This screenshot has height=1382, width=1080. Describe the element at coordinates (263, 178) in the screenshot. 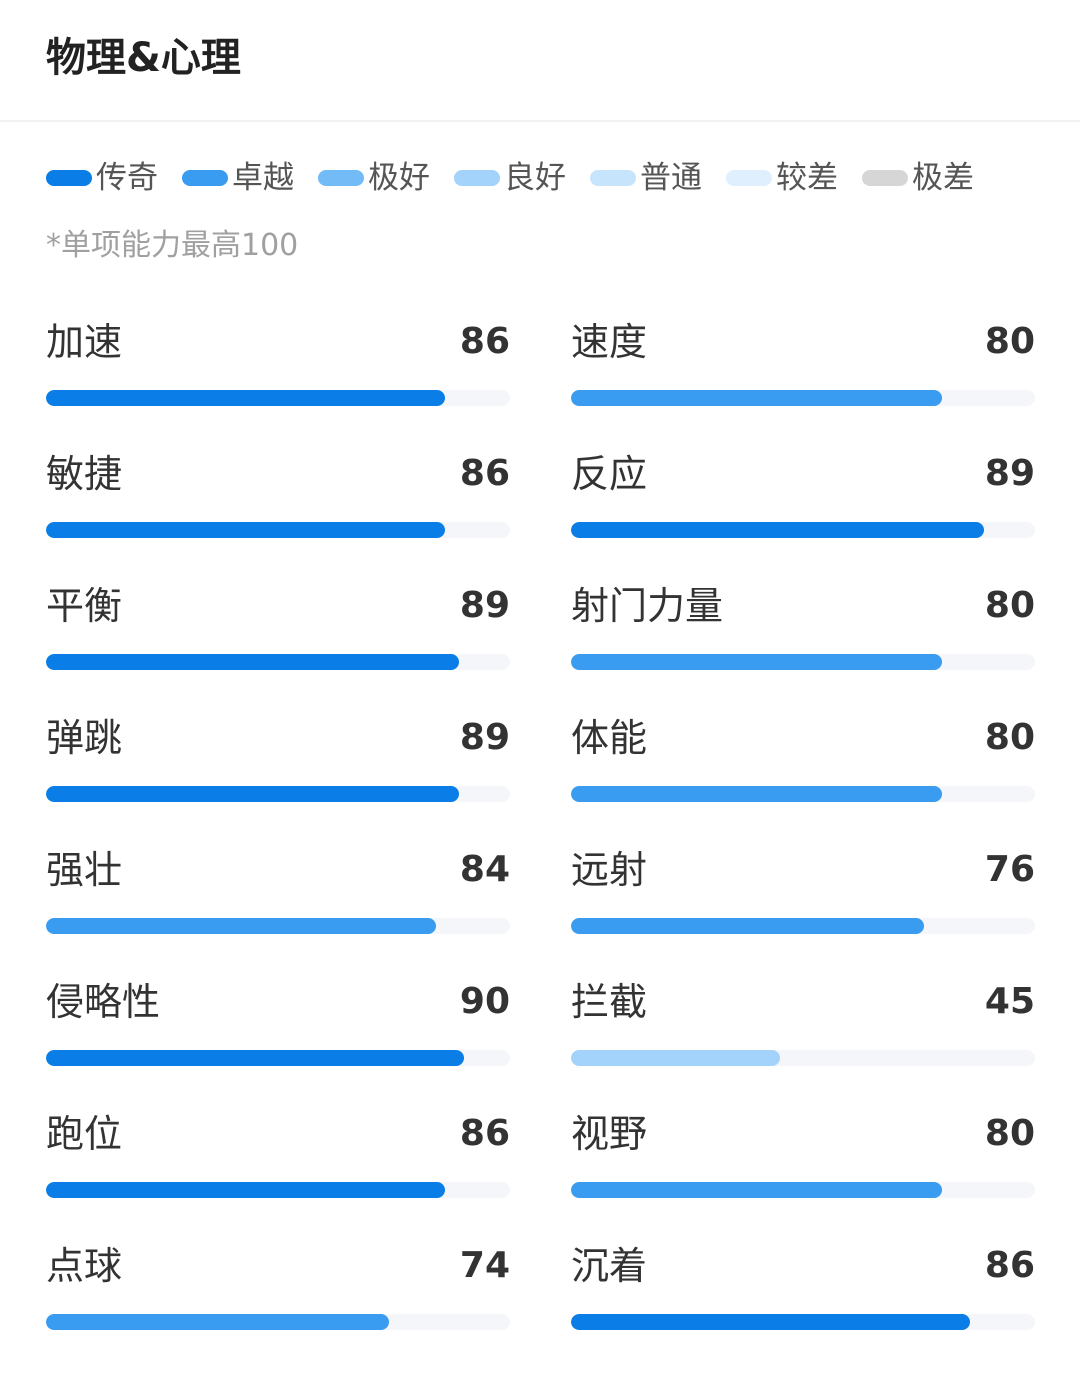

I see `legend-label: 卓越` at that location.